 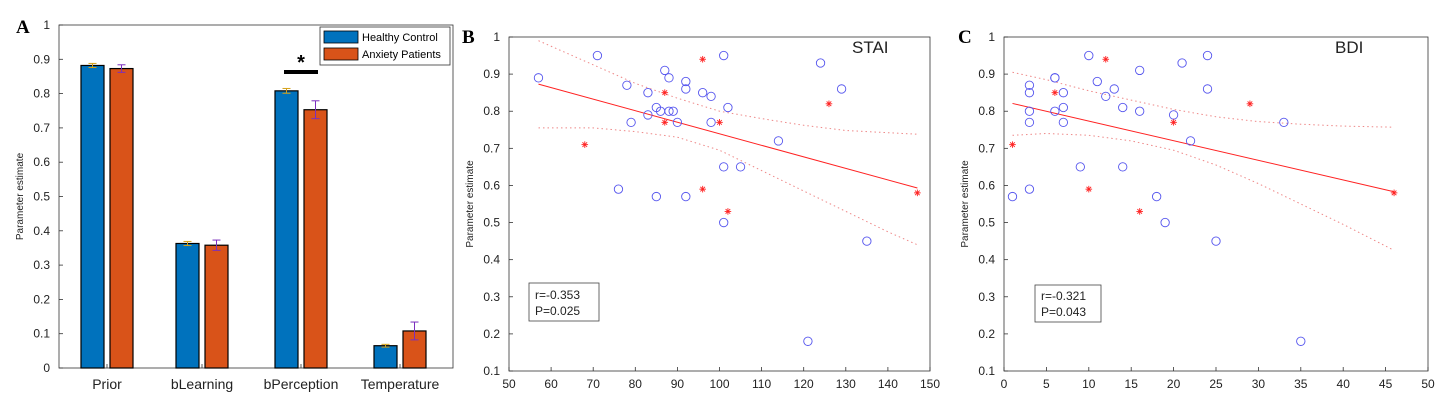 I want to click on panel-b-stats-box: r=-0.353 P=0.025, so click(x=564, y=302).